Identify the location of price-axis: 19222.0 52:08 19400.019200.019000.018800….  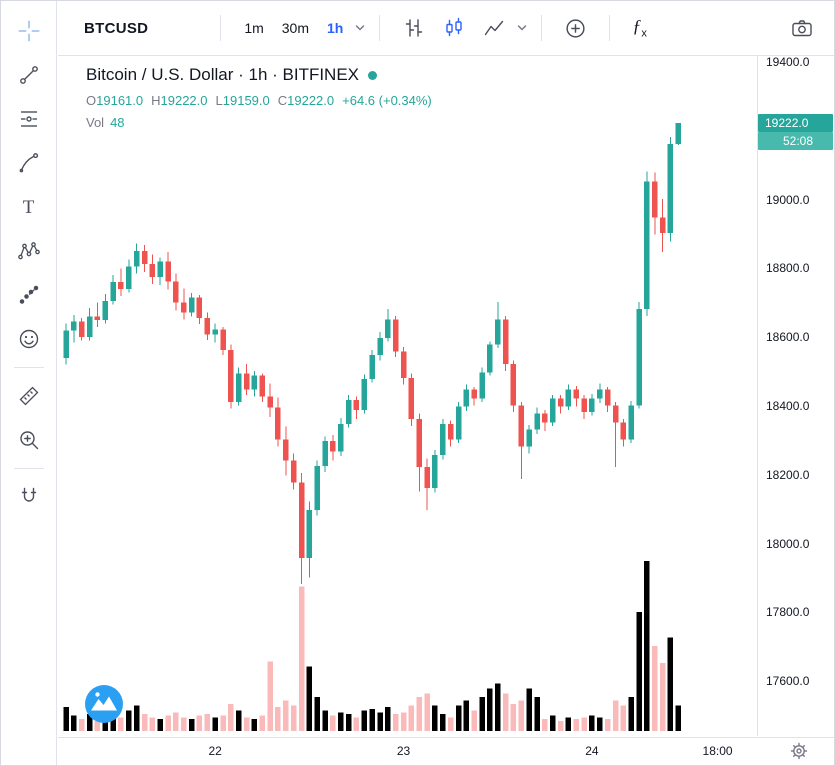
(795, 395).